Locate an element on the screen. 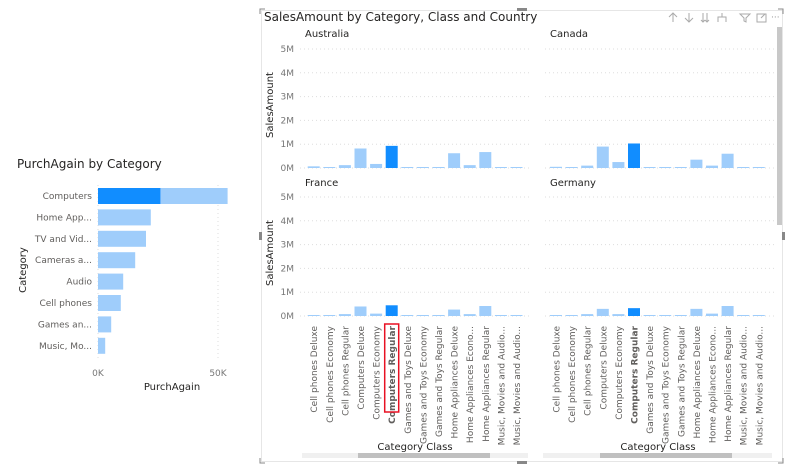  category-class-label: Games and Toys Regular is located at coordinates (440, 381).